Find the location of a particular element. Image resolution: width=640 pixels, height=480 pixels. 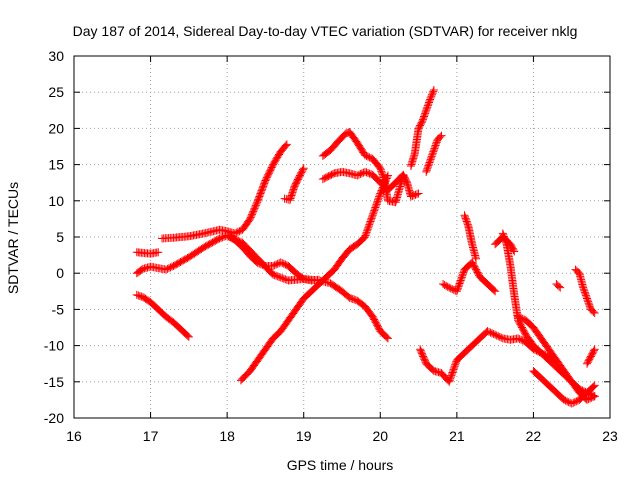

y-tick-labels: -20 -15 -10 -5 0 5 10 15 20 25 30 is located at coordinates (54, 237).